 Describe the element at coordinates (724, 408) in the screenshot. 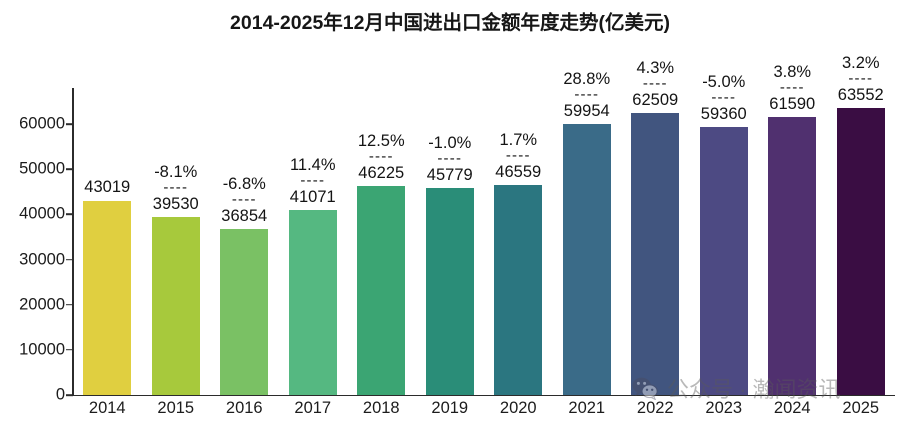

I see `x-axis-tick-label: 2023` at that location.